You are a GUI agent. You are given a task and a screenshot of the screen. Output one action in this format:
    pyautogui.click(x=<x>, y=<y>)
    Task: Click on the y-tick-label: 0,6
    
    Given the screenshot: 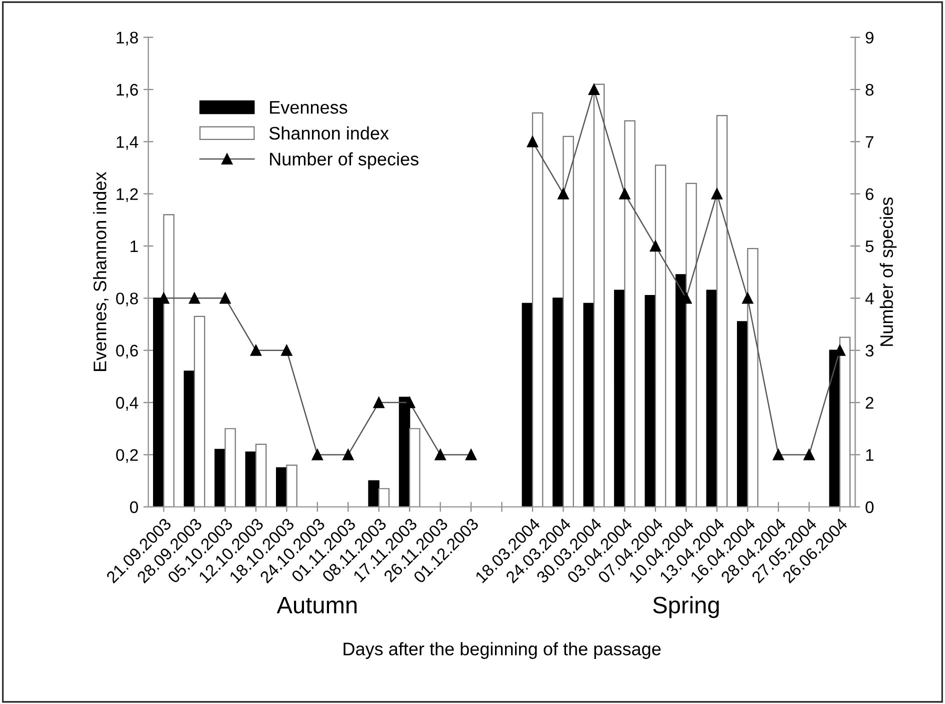 What is the action you would take?
    pyautogui.click(x=127, y=351)
    